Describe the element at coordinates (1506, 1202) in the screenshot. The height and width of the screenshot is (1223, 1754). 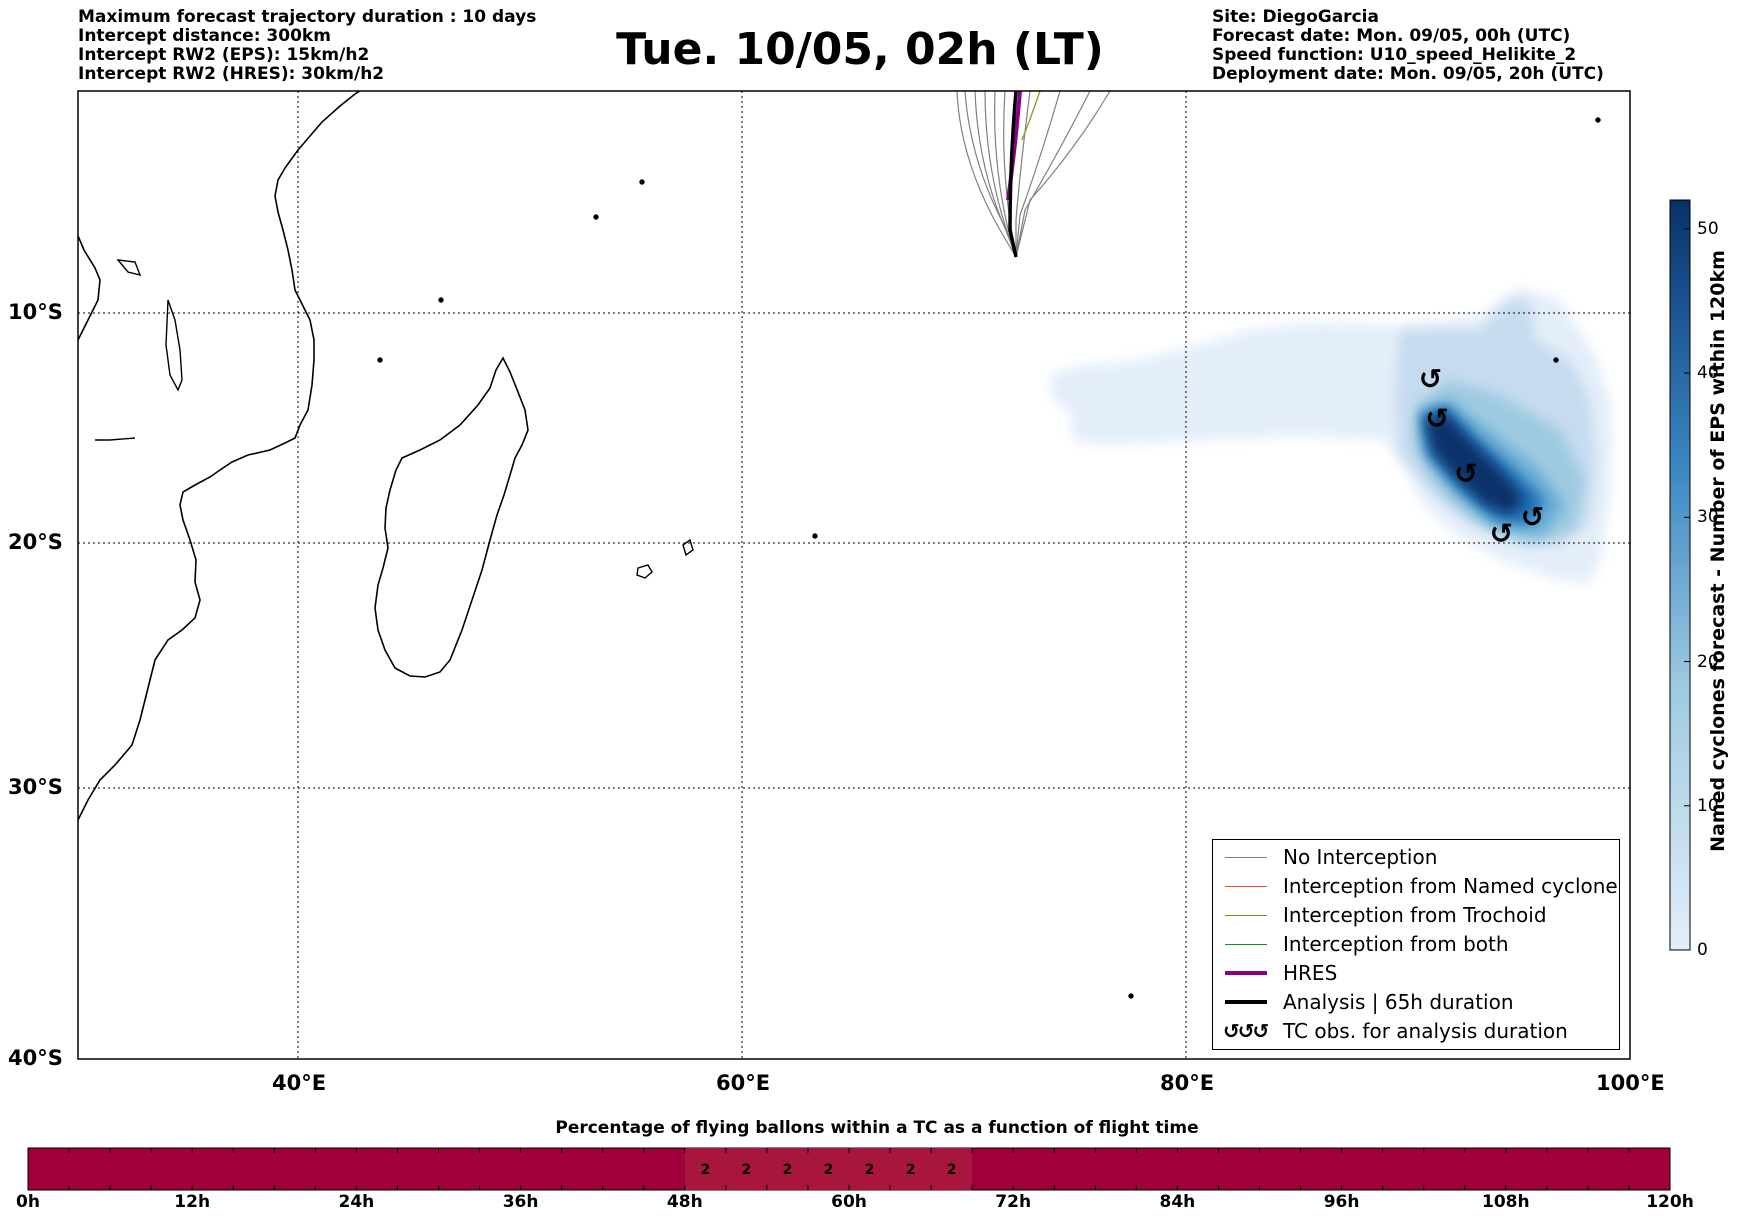
I see `timeline-tick-label: 108h` at that location.